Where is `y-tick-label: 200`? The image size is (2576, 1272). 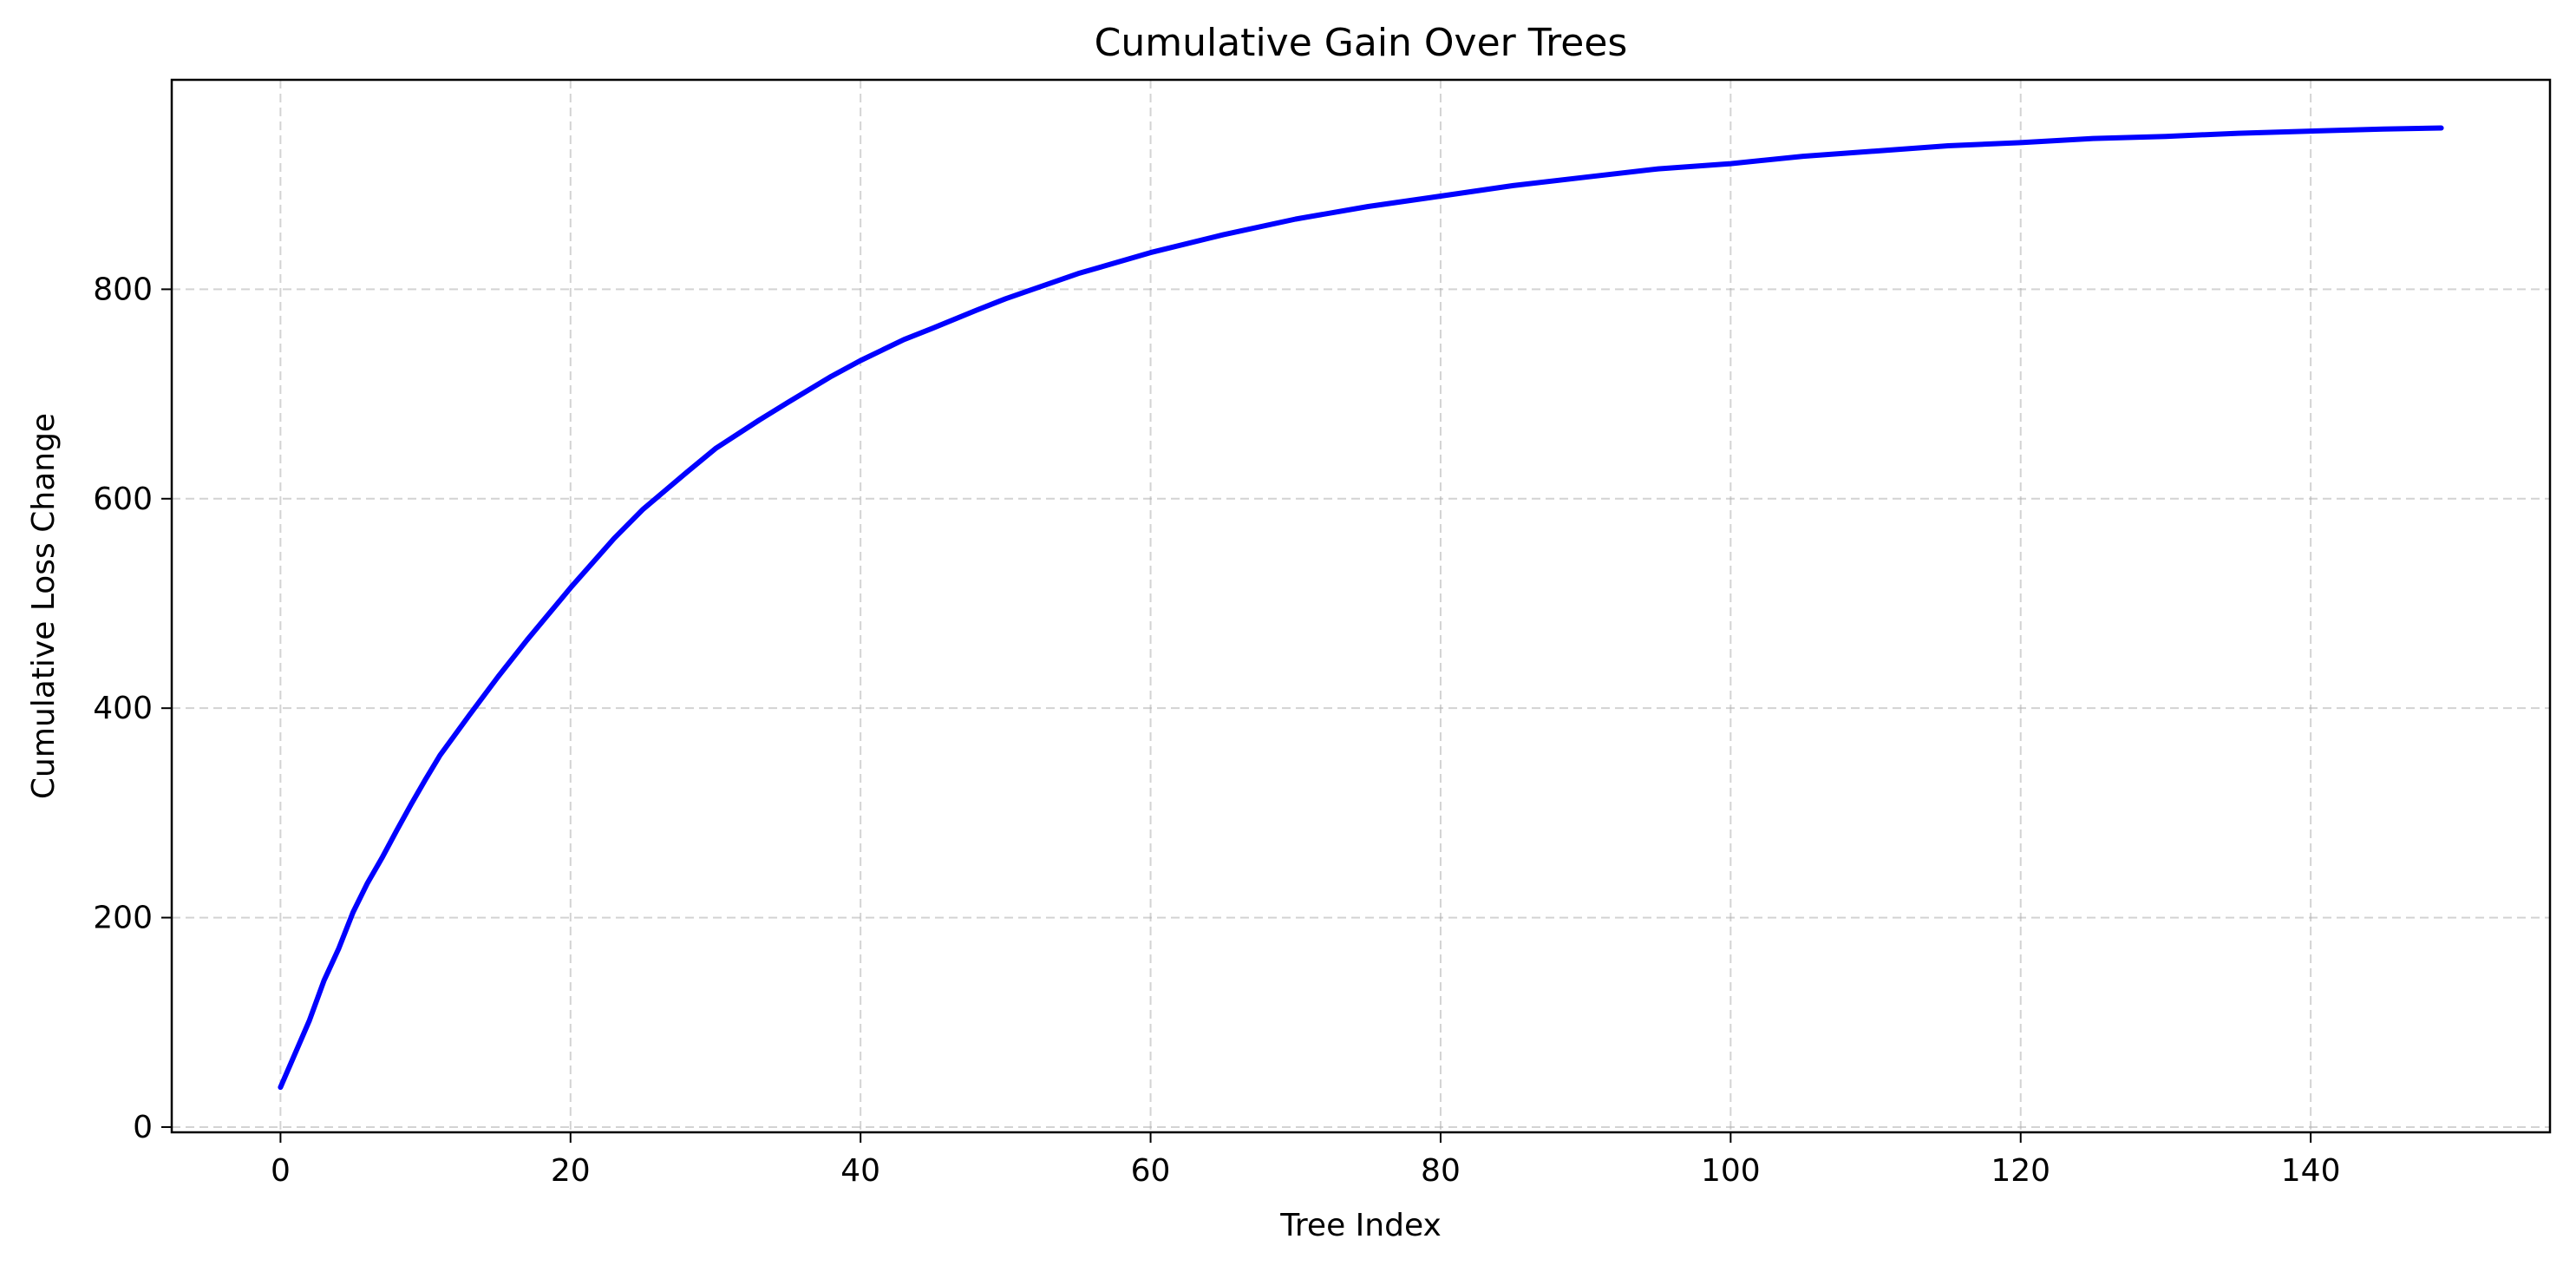 y-tick-label: 200 is located at coordinates (123, 918).